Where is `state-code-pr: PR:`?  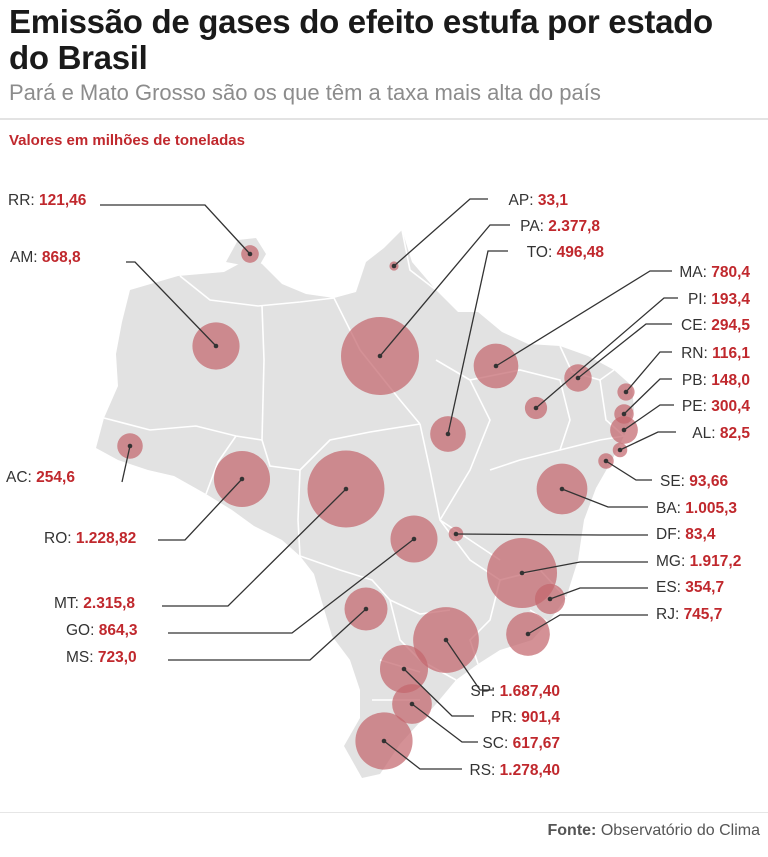
state-code-pr: PR: is located at coordinates (506, 717).